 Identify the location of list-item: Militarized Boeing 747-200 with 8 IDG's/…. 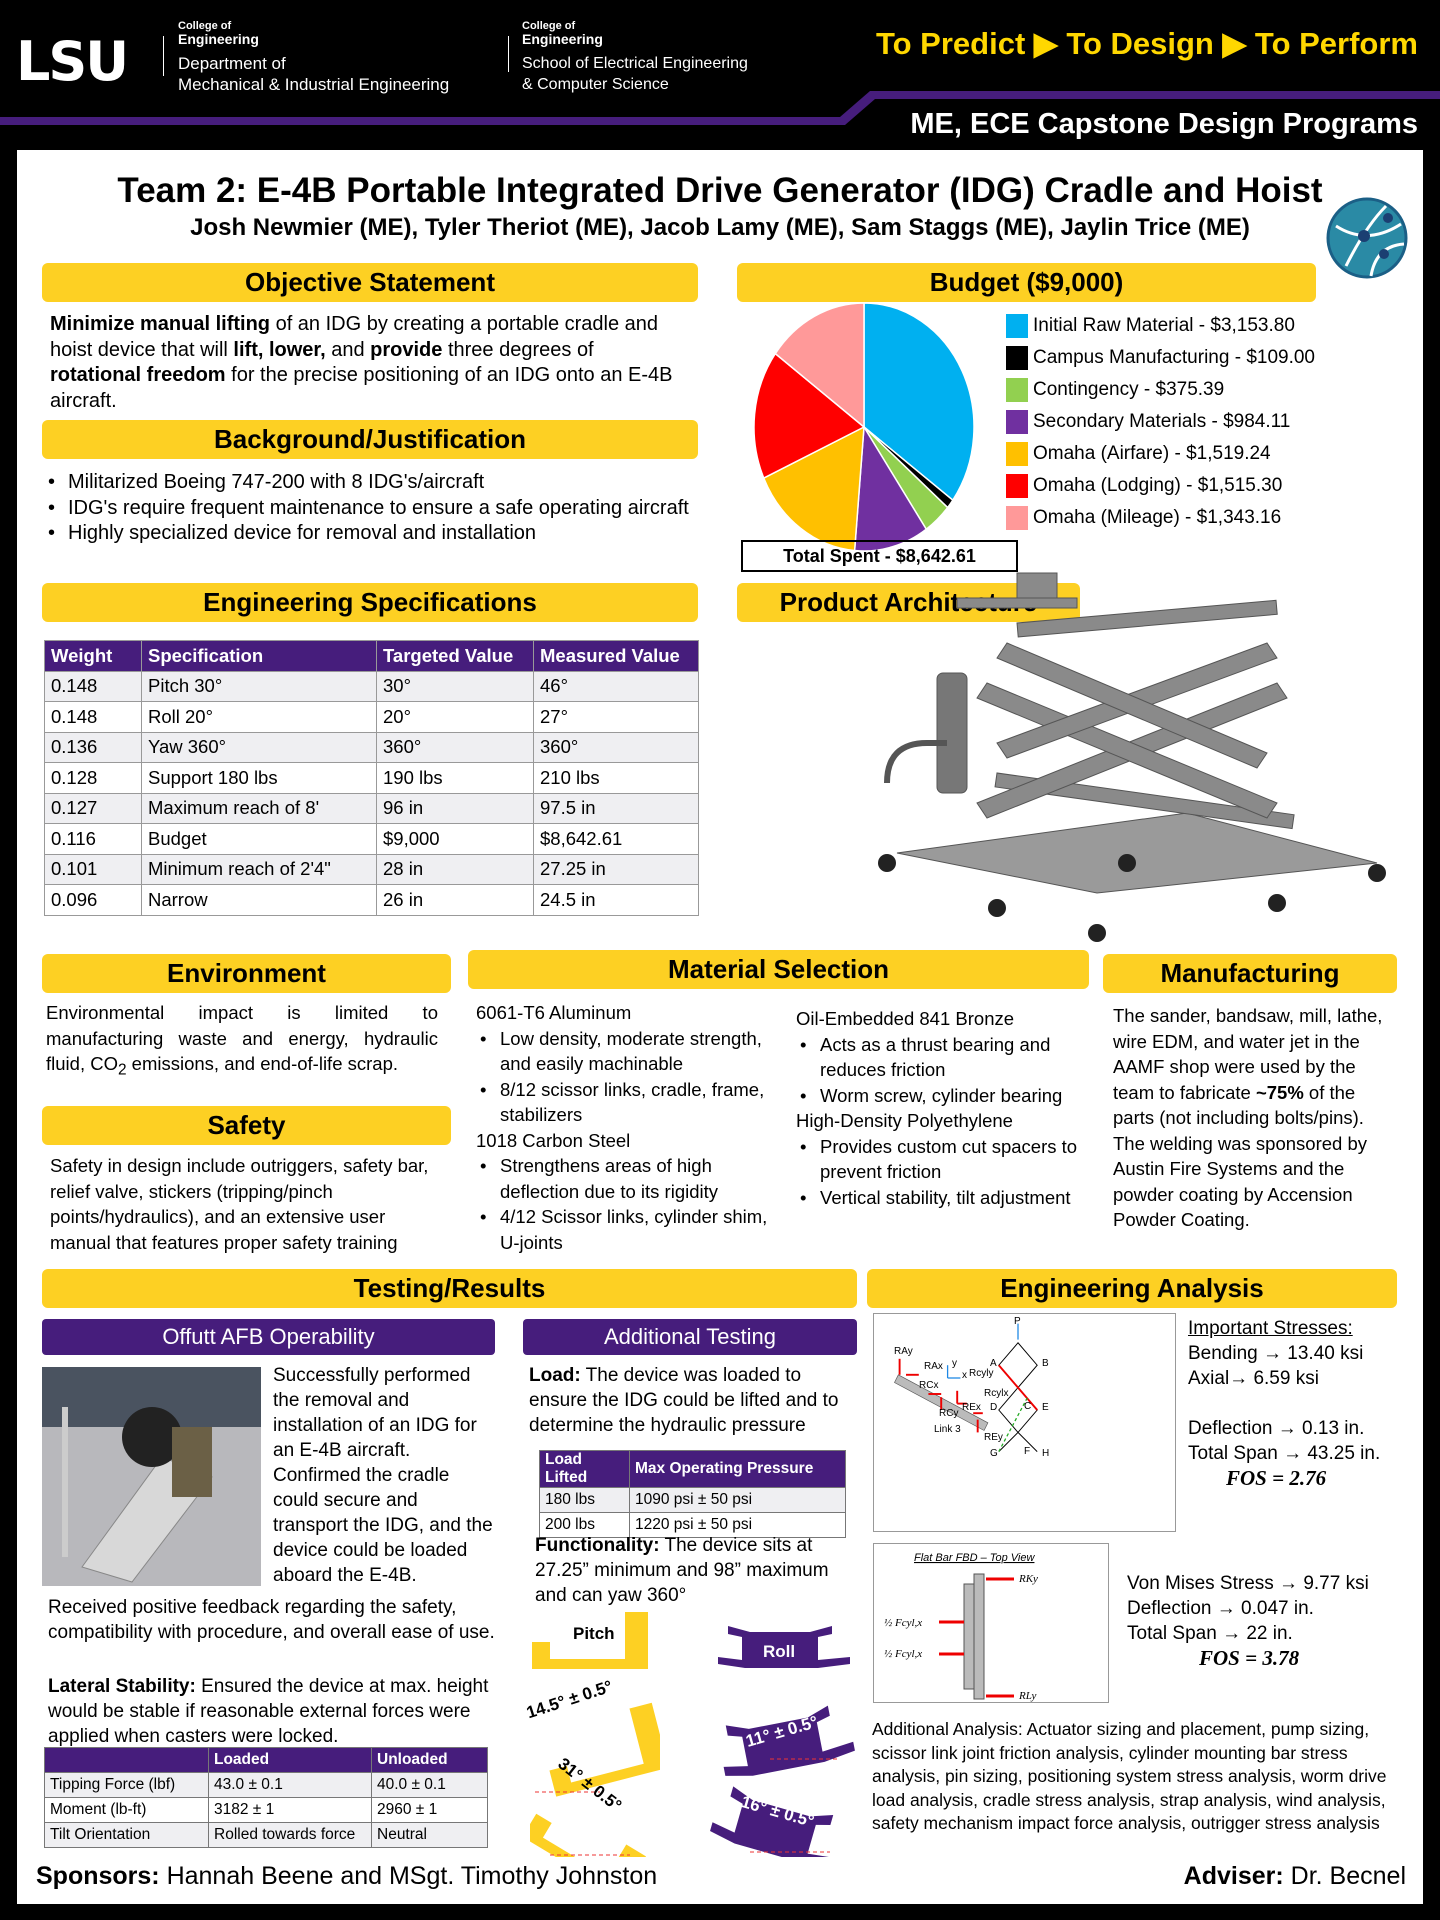
(370, 483).